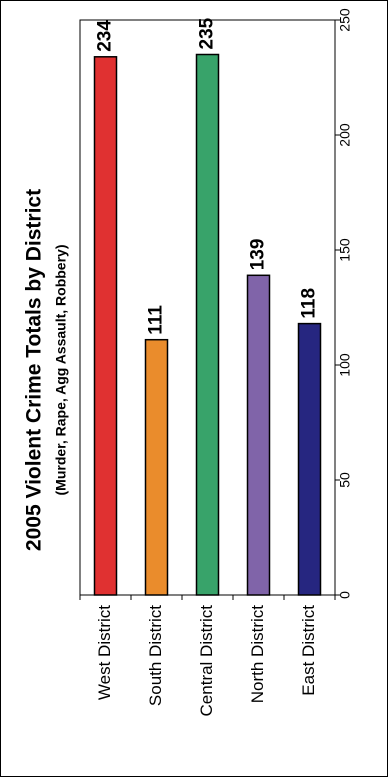 The width and height of the screenshot is (388, 777). What do you see at coordinates (345, 480) in the screenshot?
I see `y-tick-label: 50` at bounding box center [345, 480].